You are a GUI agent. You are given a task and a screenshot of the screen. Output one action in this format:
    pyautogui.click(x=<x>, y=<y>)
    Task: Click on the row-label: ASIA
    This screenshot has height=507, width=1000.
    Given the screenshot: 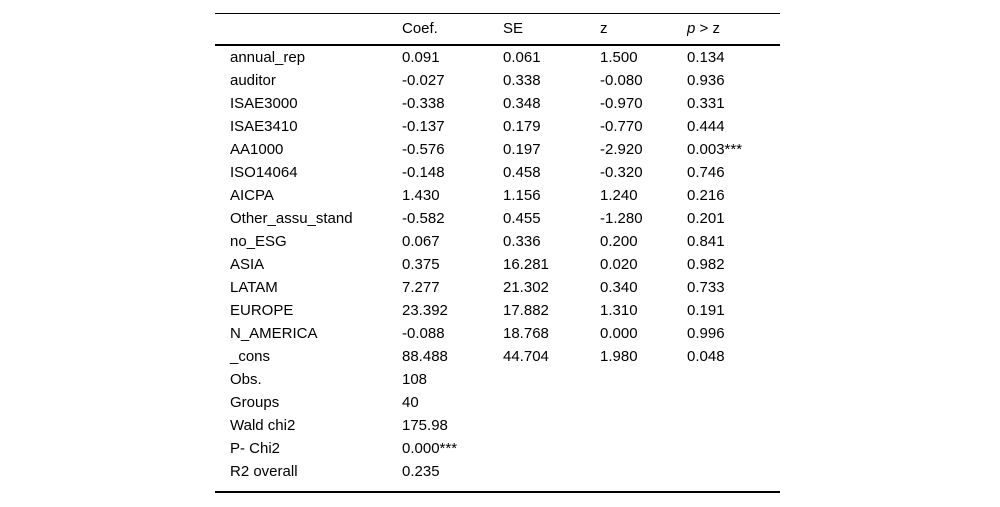 What is the action you would take?
    pyautogui.click(x=247, y=264)
    